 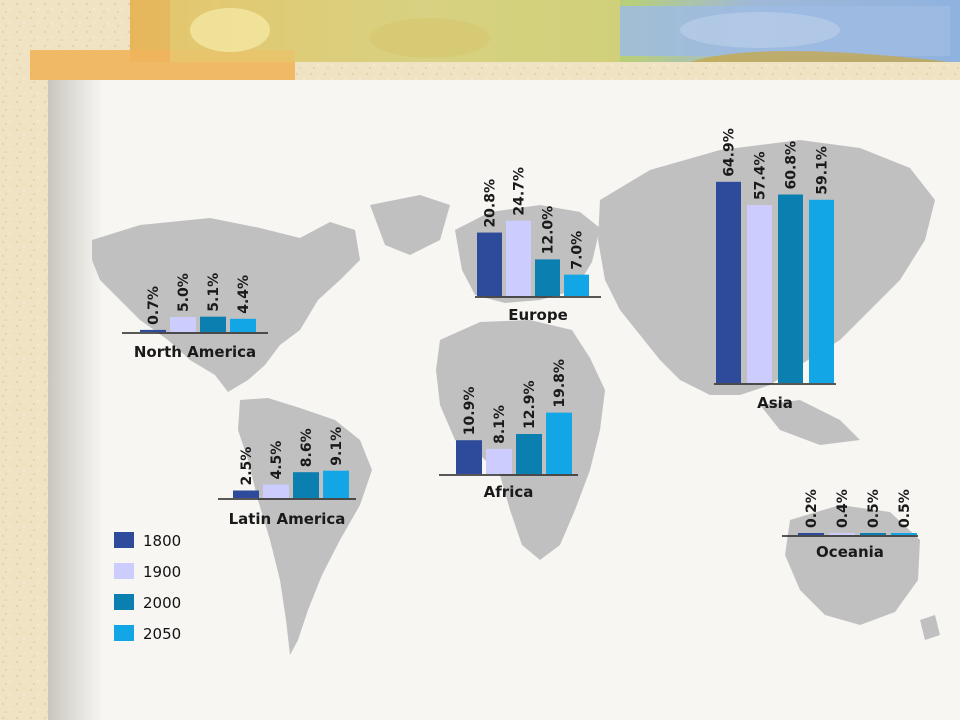 What do you see at coordinates (759, 294) in the screenshot?
I see `bar-asia-1900` at bounding box center [759, 294].